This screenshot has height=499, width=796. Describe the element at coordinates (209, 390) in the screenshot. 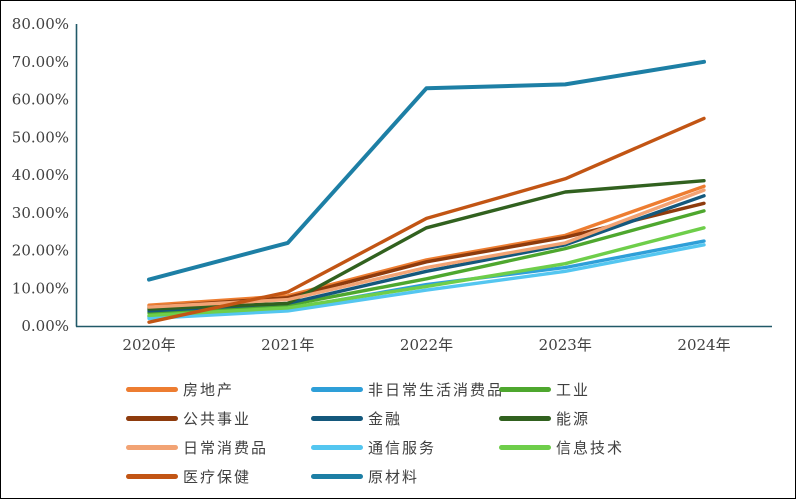

I see `legend-label: 房地产` at that location.